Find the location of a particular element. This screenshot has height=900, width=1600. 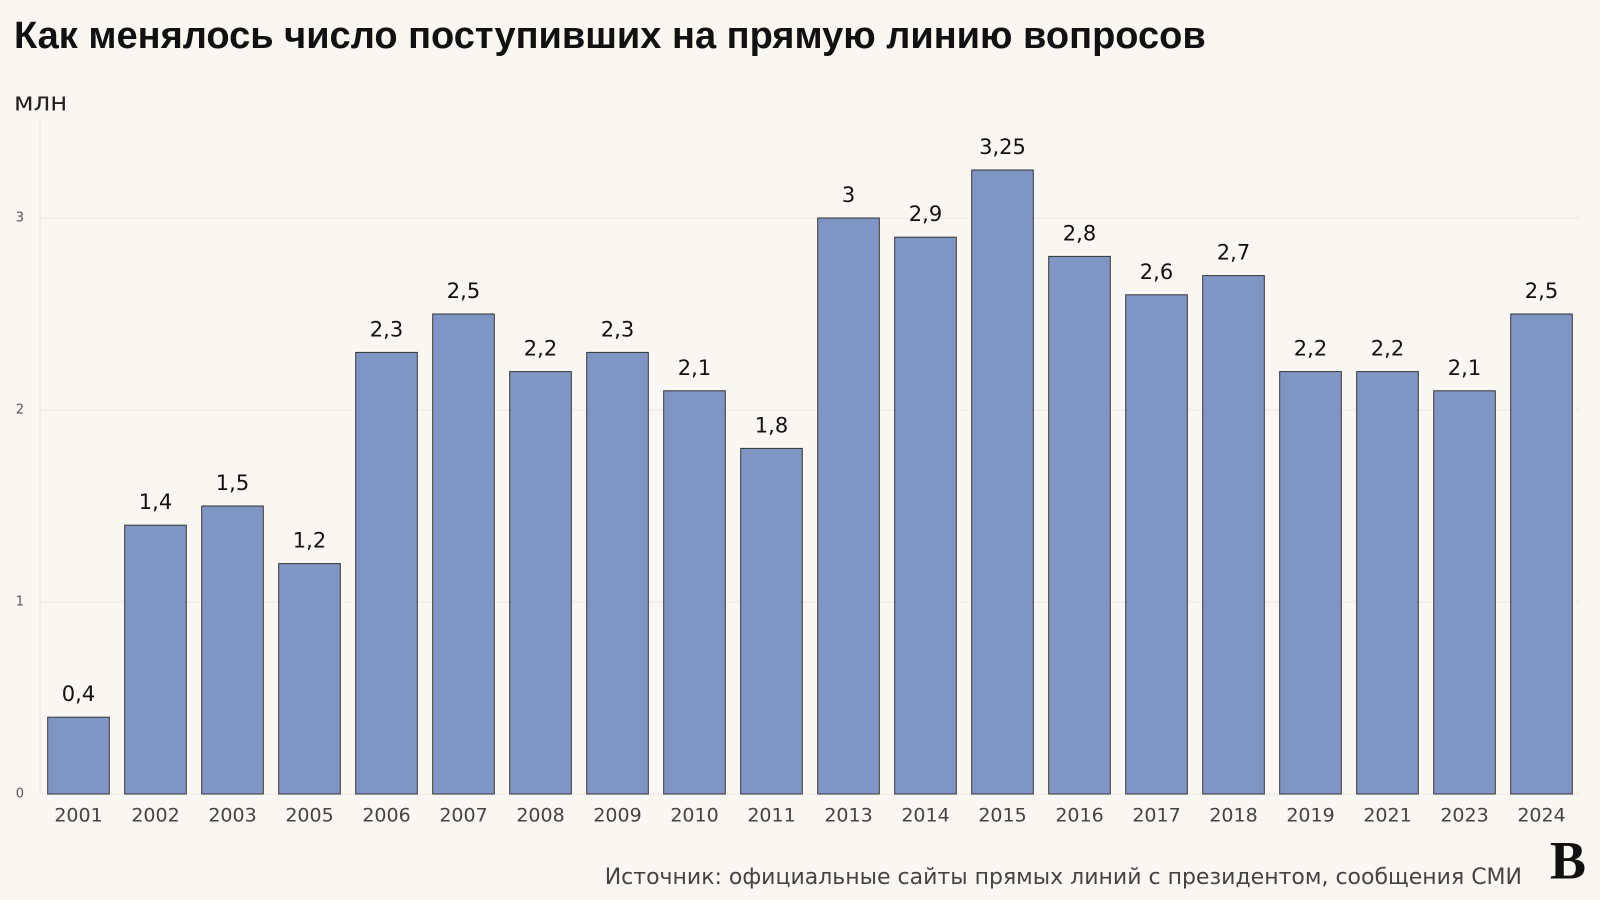

x-tick-label: 2010 is located at coordinates (694, 816).